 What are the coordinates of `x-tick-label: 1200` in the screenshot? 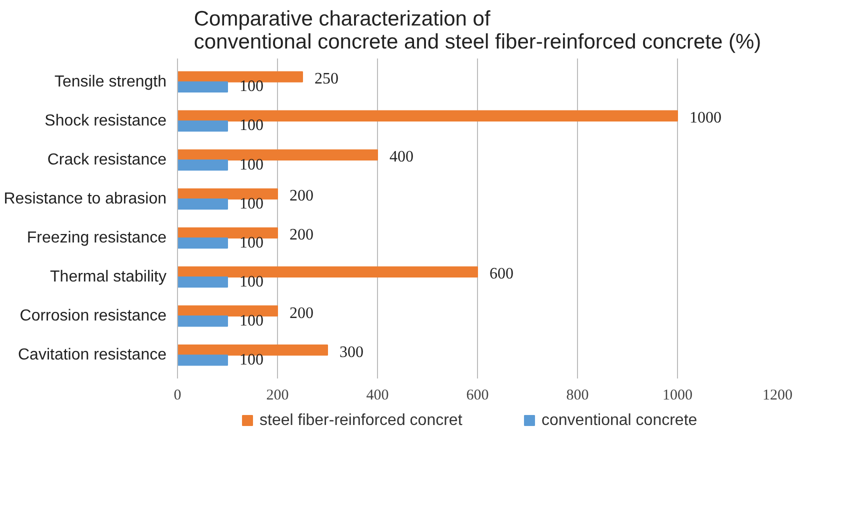 It's located at (777, 396).